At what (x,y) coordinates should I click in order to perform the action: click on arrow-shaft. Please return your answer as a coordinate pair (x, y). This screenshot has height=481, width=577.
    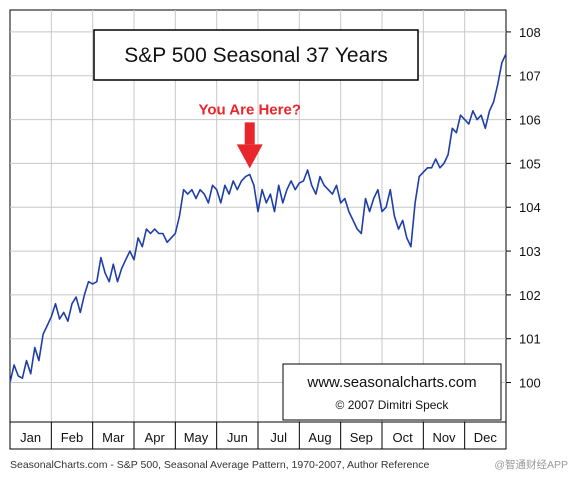
    Looking at the image, I should click on (249, 133).